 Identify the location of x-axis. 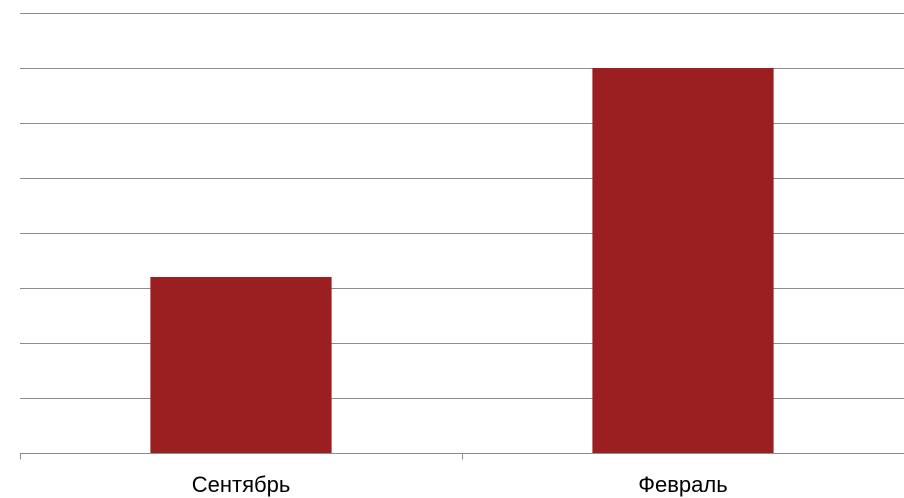
(462, 456).